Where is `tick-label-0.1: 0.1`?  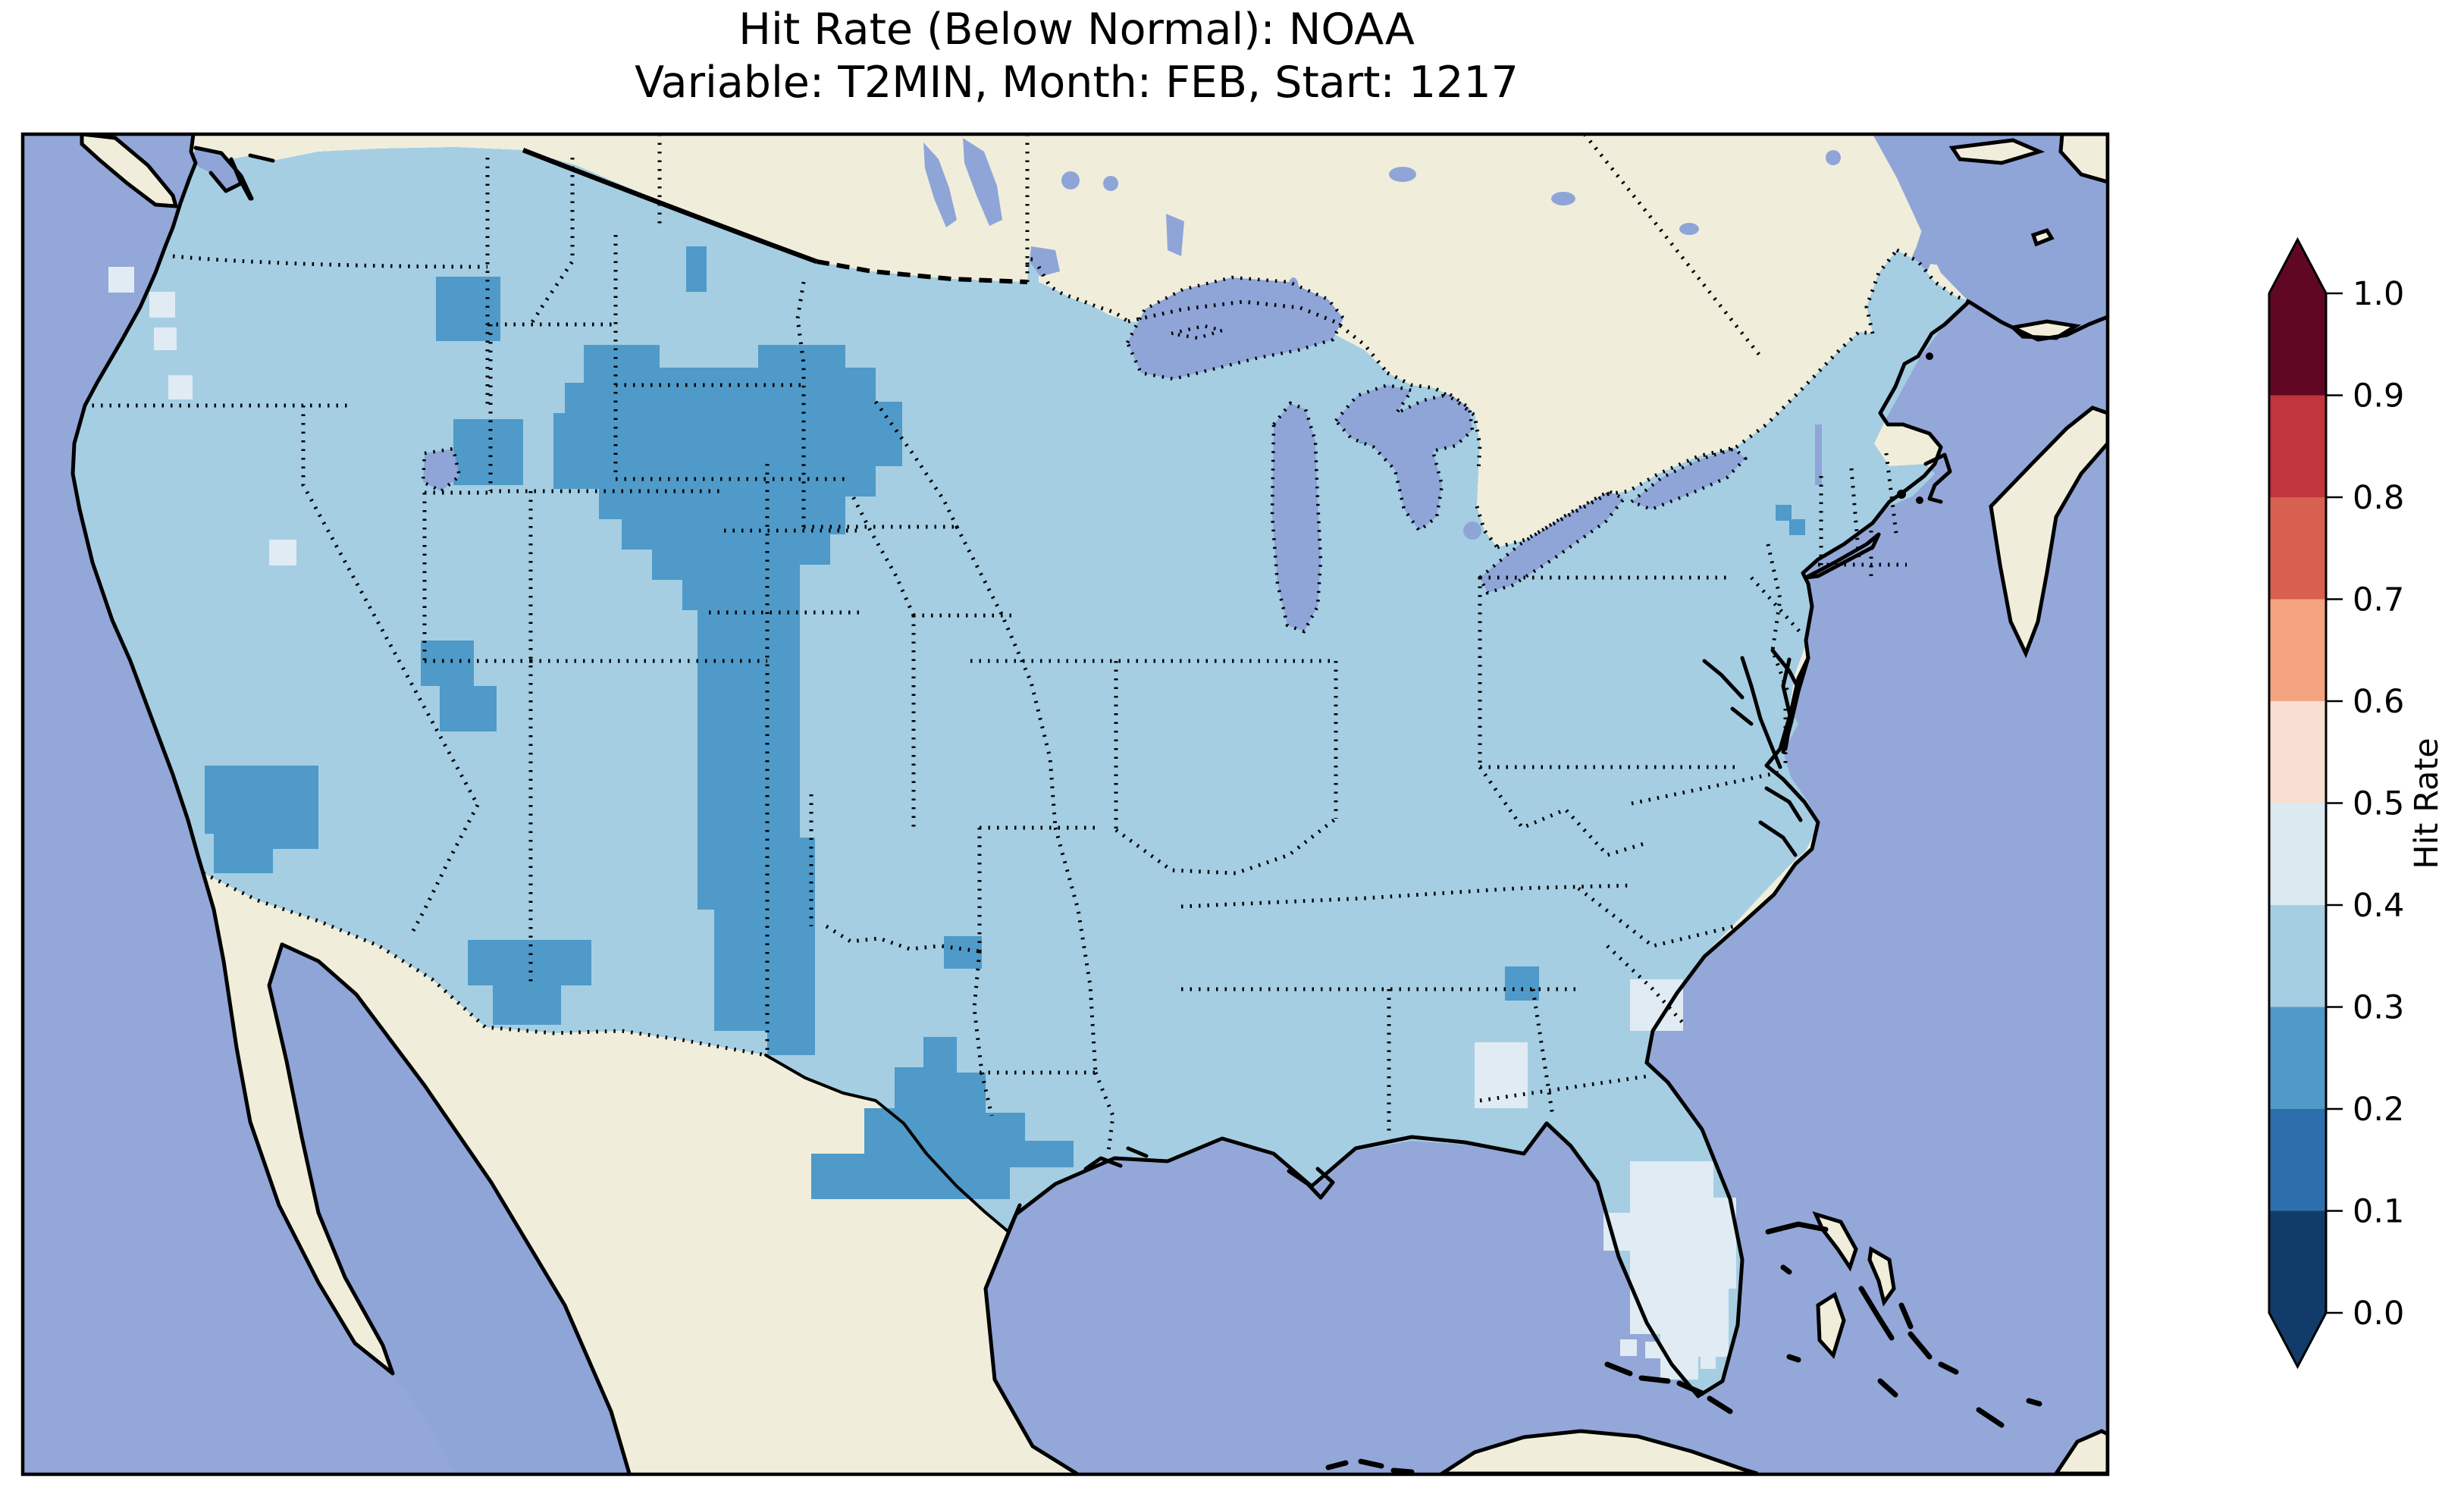 tick-label-0.1: 0.1 is located at coordinates (2378, 1212).